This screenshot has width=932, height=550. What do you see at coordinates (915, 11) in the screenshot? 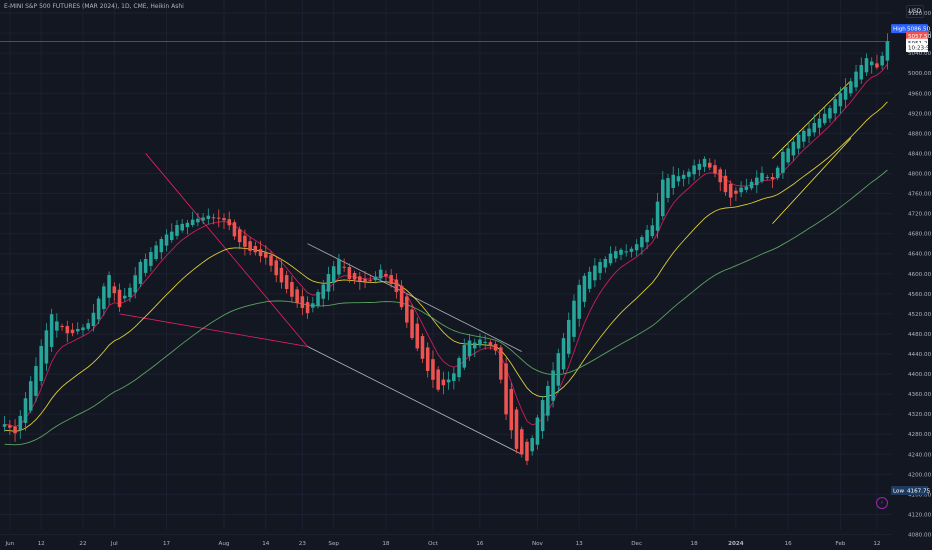
I see `currency-button: USD` at bounding box center [915, 11].